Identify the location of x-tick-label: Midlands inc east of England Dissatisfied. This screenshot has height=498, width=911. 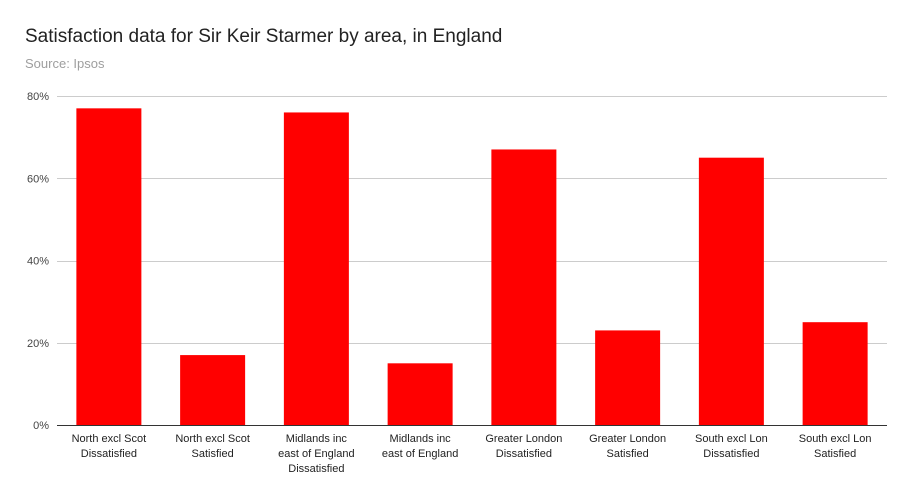
(316, 454).